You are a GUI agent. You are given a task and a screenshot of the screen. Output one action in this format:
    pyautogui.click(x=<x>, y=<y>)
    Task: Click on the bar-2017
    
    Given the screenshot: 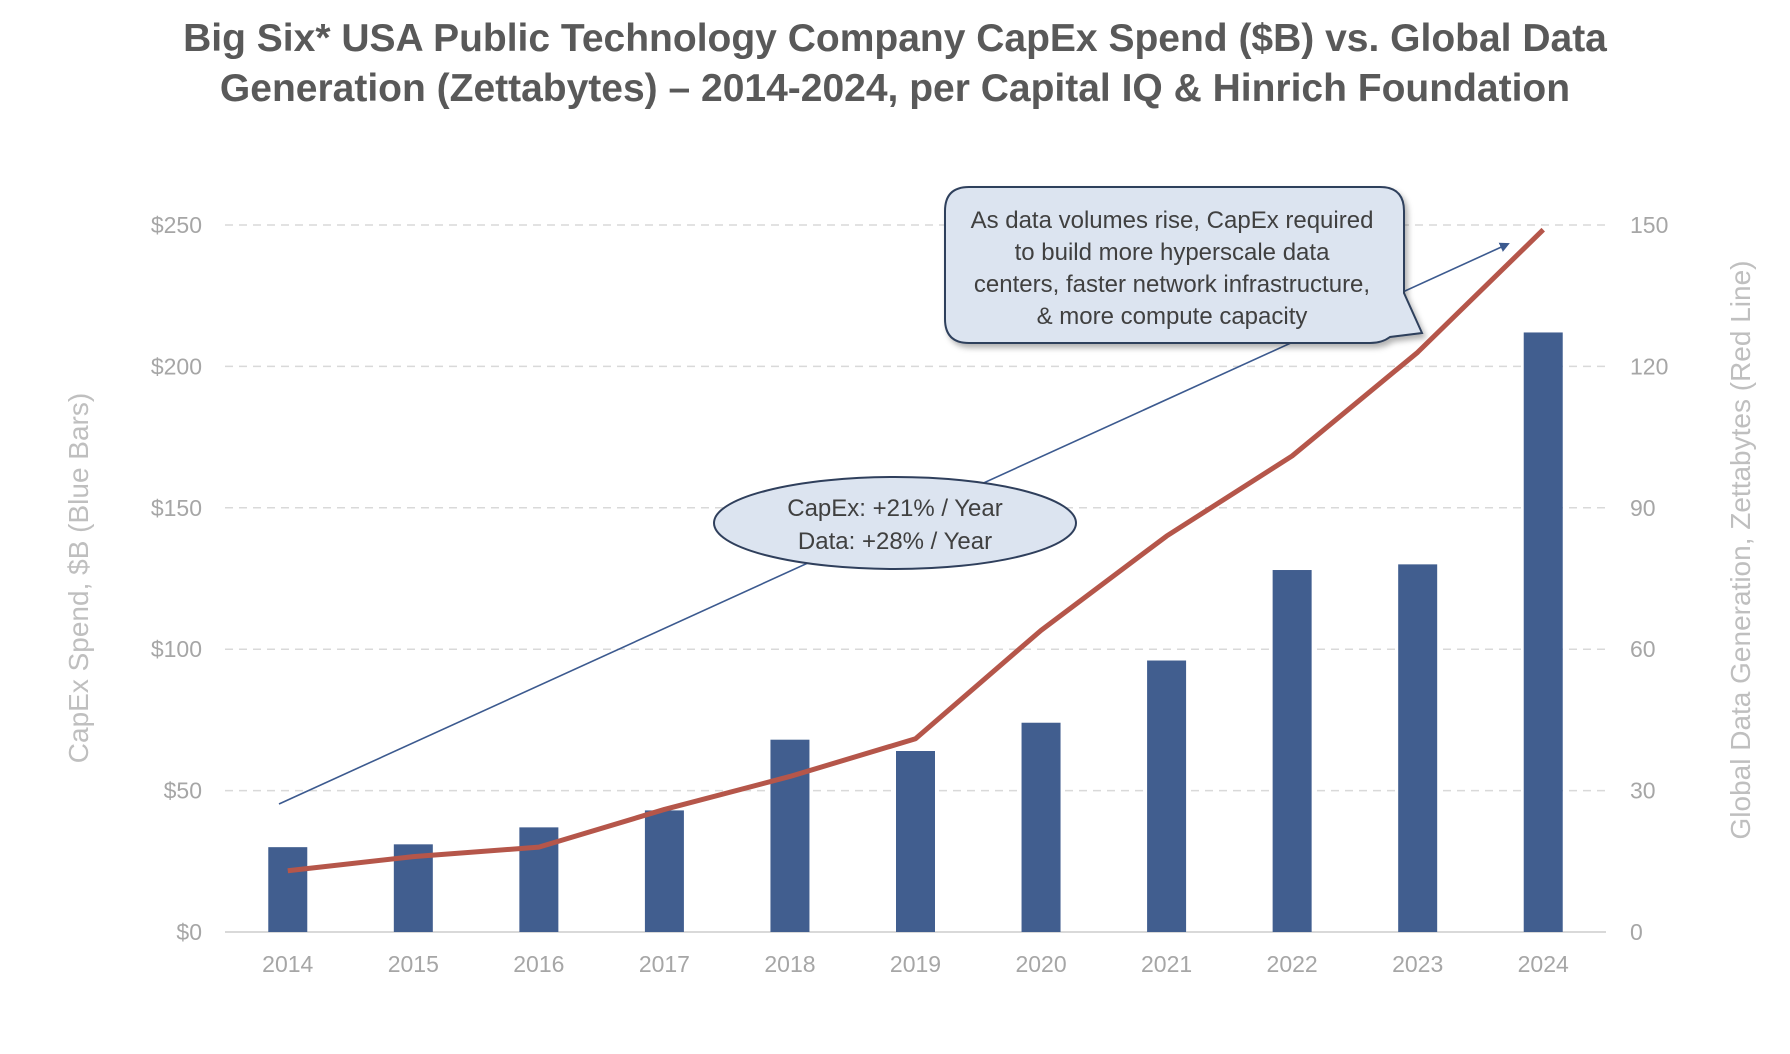 What is the action you would take?
    pyautogui.click(x=664, y=871)
    